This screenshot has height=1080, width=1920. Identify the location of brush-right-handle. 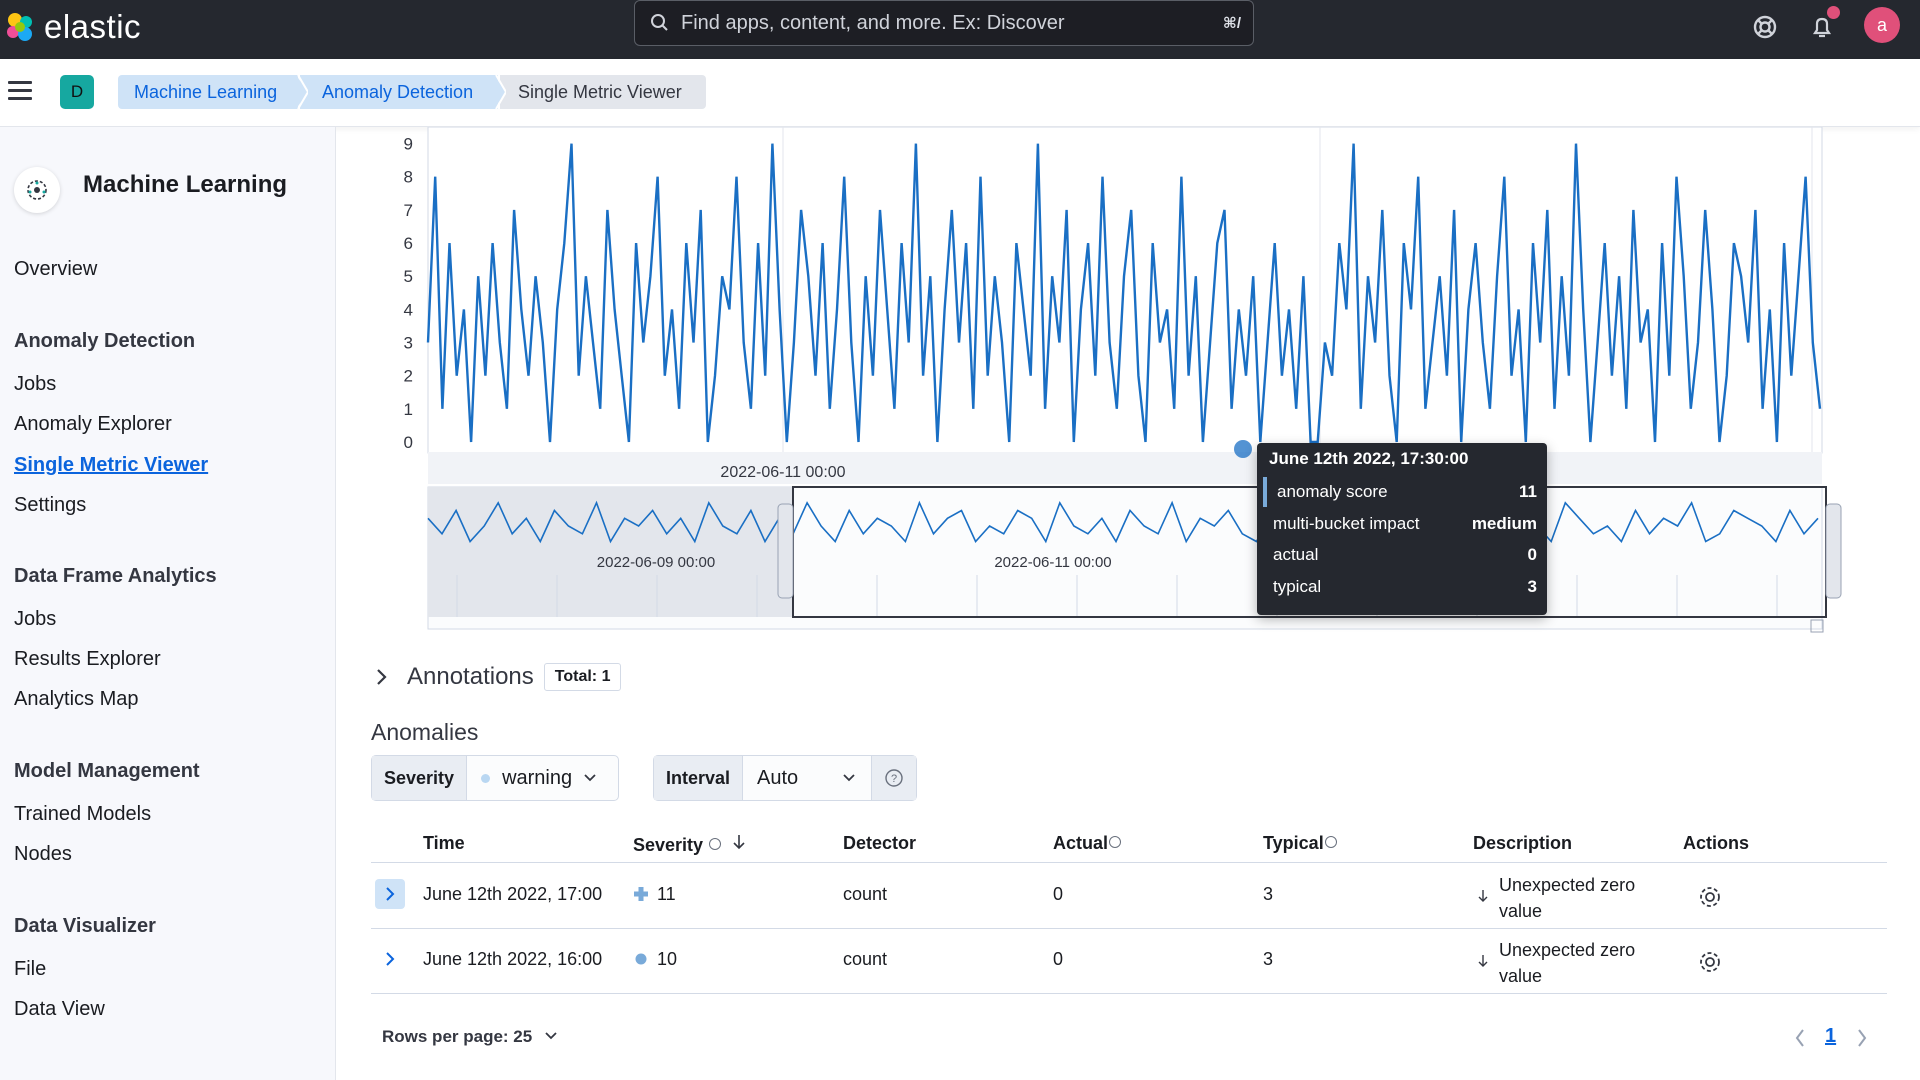
(1833, 551).